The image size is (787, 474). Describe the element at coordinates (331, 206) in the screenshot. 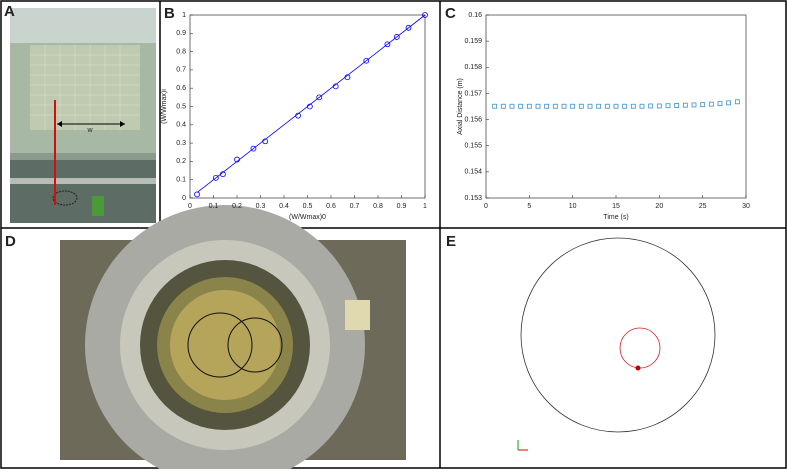

I see `x-tick-label: 0.6` at that location.